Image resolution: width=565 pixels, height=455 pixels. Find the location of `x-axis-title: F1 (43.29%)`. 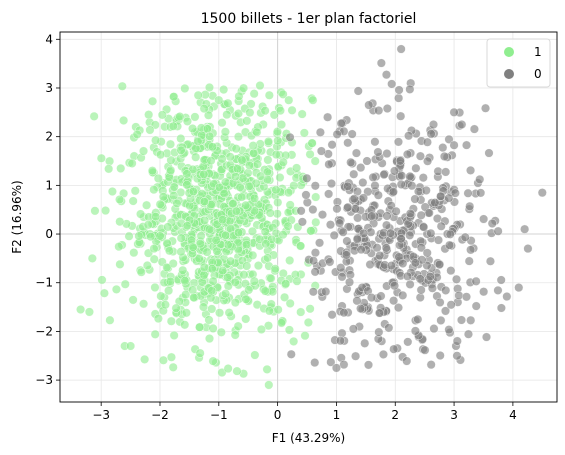

x-axis-title: F1 (43.29%) is located at coordinates (308, 438).